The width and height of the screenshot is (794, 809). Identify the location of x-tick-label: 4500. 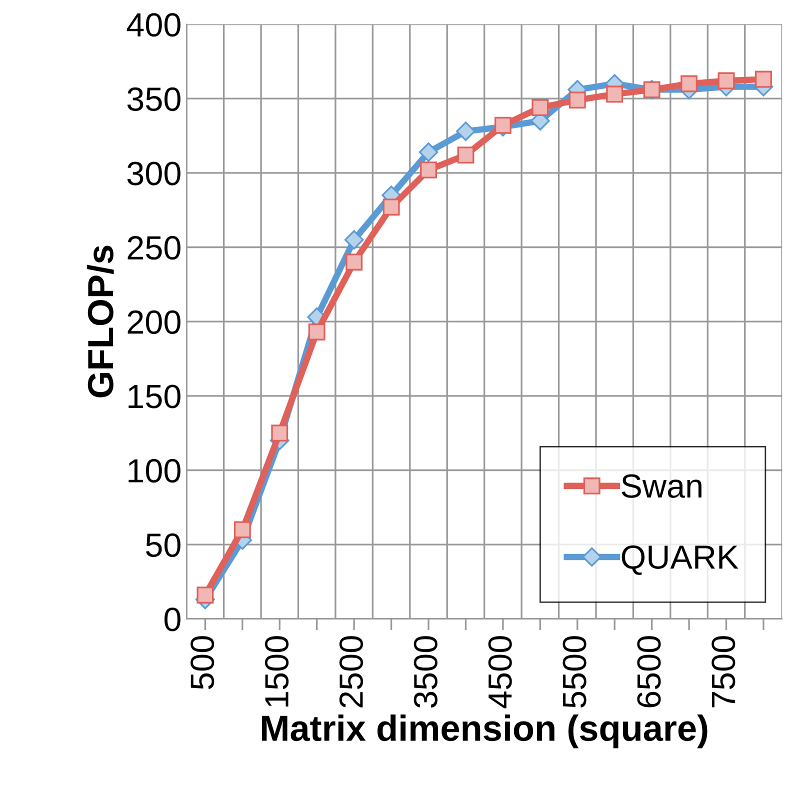
(500, 672).